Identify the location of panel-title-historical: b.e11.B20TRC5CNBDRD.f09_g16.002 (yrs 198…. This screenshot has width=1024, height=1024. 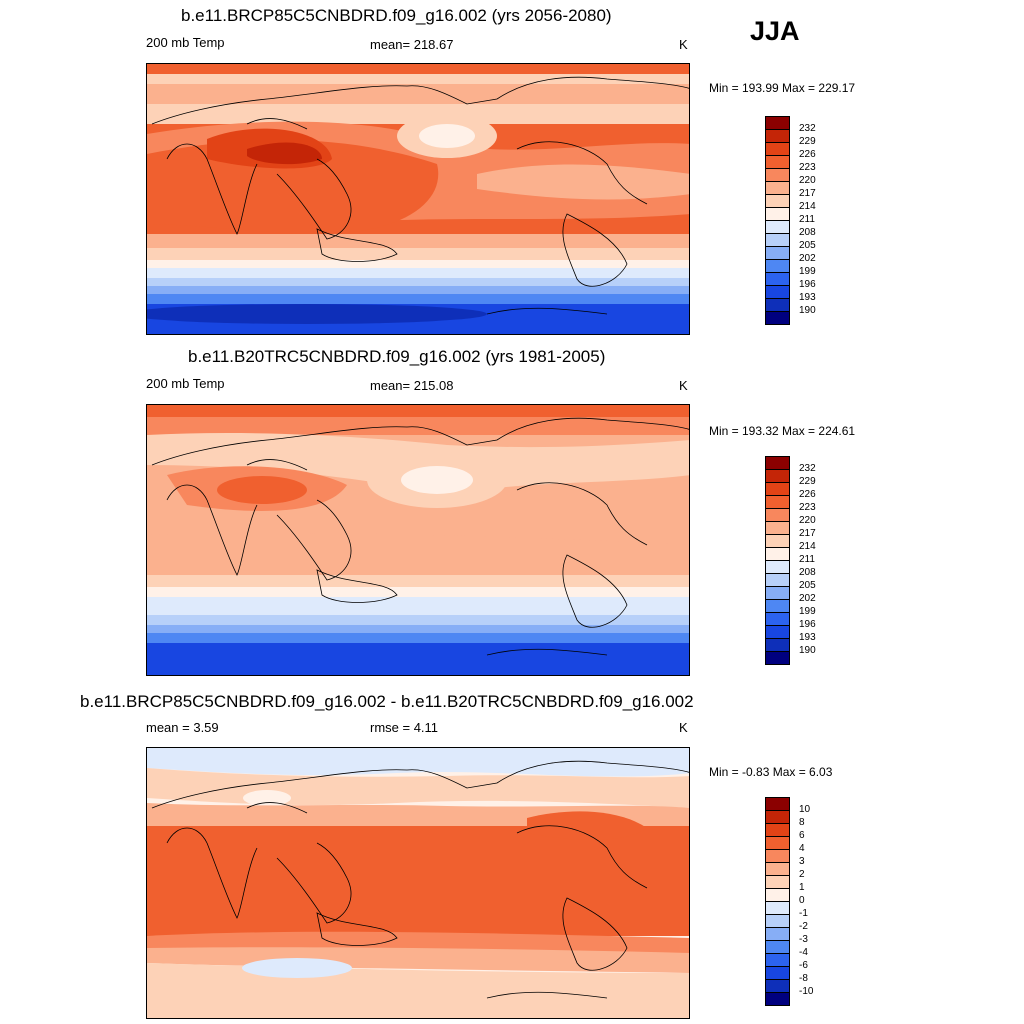
(397, 356).